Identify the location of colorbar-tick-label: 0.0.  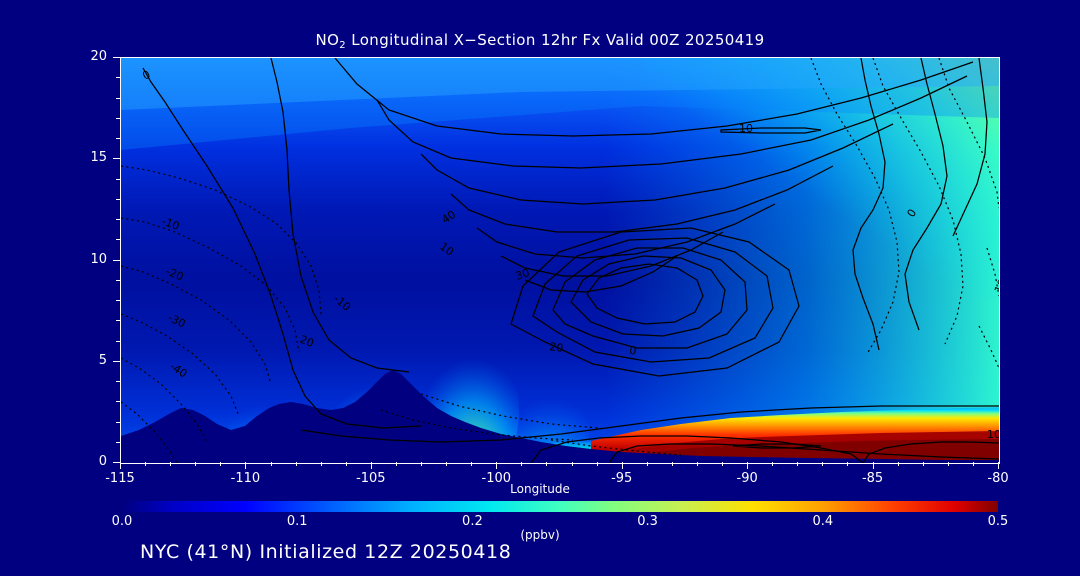
(122, 521).